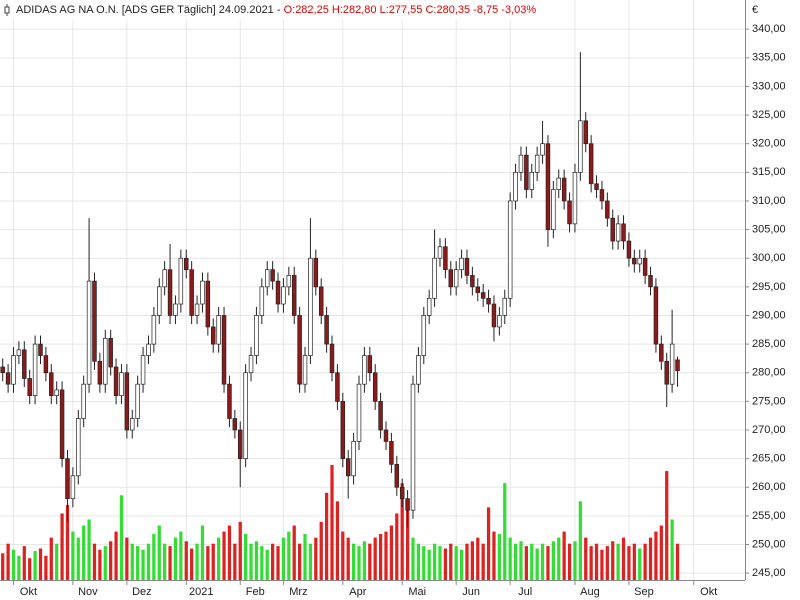 Image resolution: width=800 pixels, height=600 pixels. Describe the element at coordinates (769, 258) in the screenshot. I see `y-tick-label: 300,00` at that location.